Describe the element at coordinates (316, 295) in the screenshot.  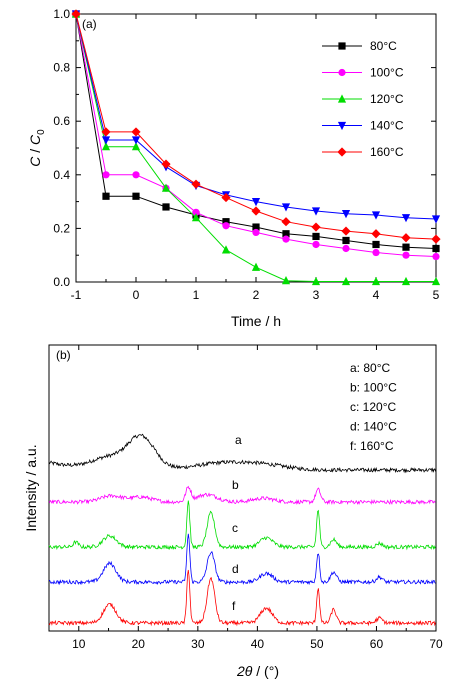
I see `x-tick-label: 3` at that location.